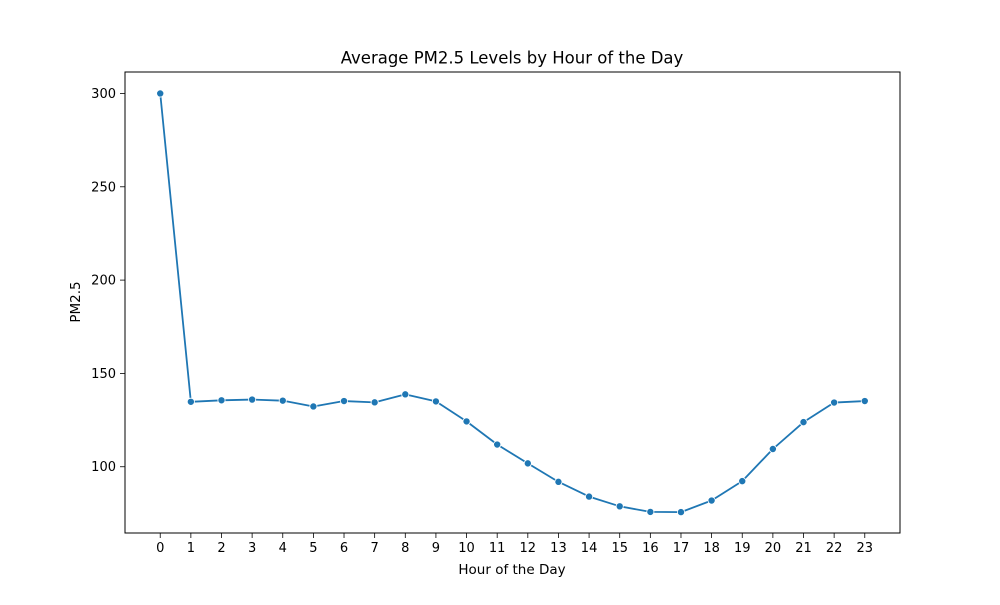 The height and width of the screenshot is (605, 1000). What do you see at coordinates (221, 548) in the screenshot?
I see `x-tick-label: 2` at bounding box center [221, 548].